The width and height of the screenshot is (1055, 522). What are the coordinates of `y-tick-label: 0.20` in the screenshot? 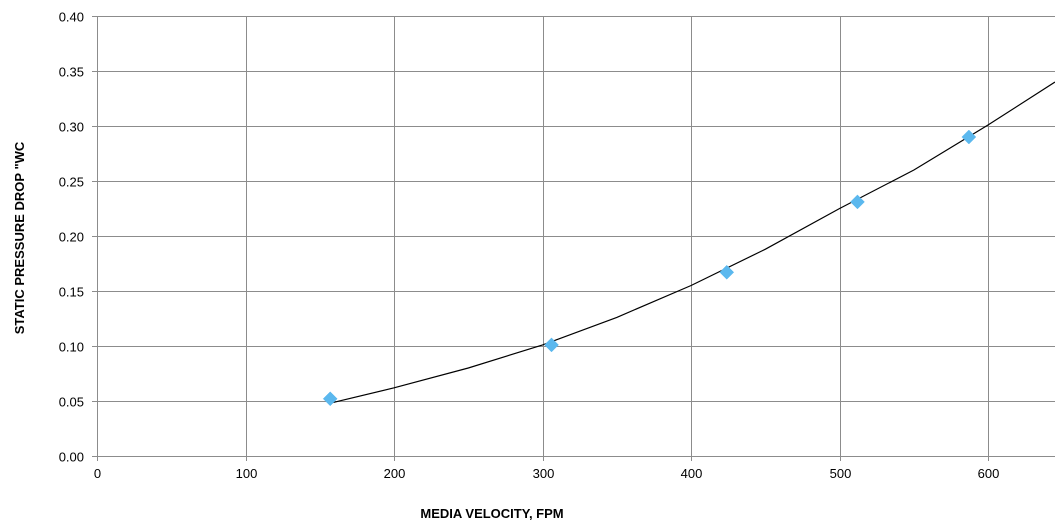 It's located at (71, 237).